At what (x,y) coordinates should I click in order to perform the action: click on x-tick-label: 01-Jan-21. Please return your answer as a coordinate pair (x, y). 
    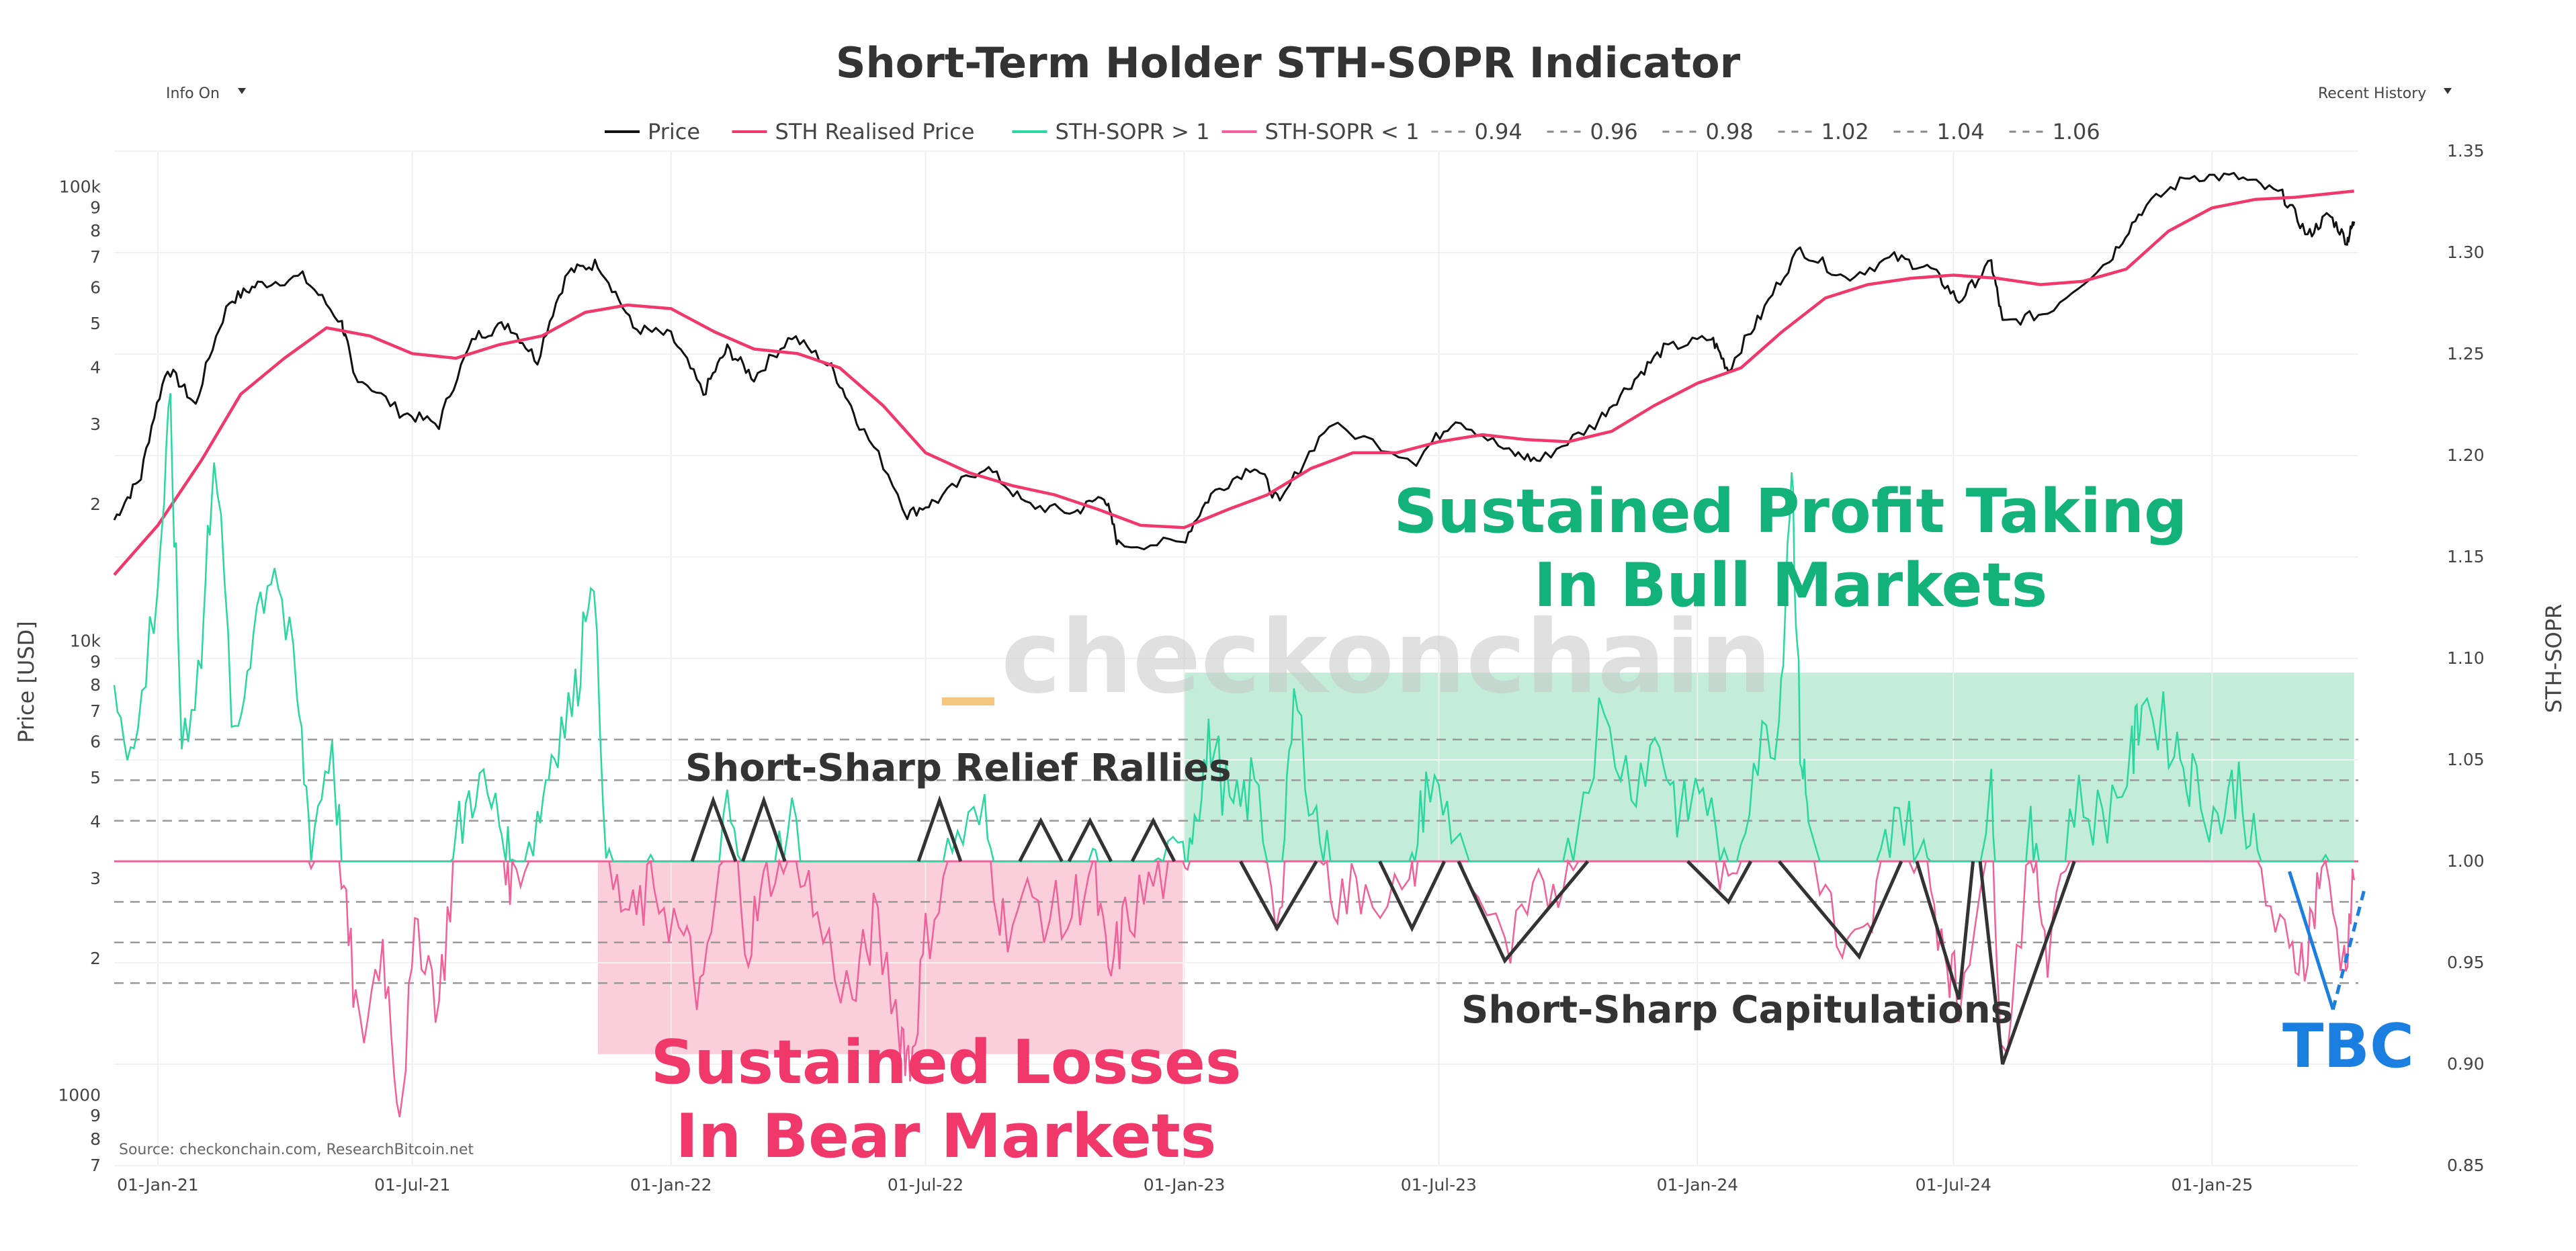
    Looking at the image, I should click on (158, 1185).